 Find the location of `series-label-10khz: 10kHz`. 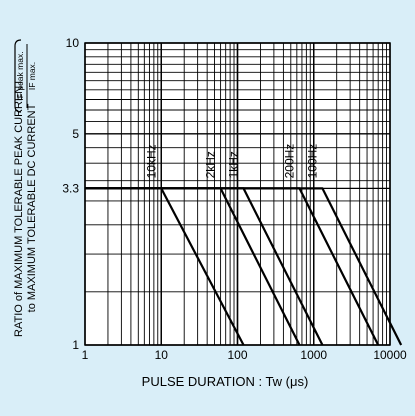

series-label-10khz: 10kHz is located at coordinates (151, 161).